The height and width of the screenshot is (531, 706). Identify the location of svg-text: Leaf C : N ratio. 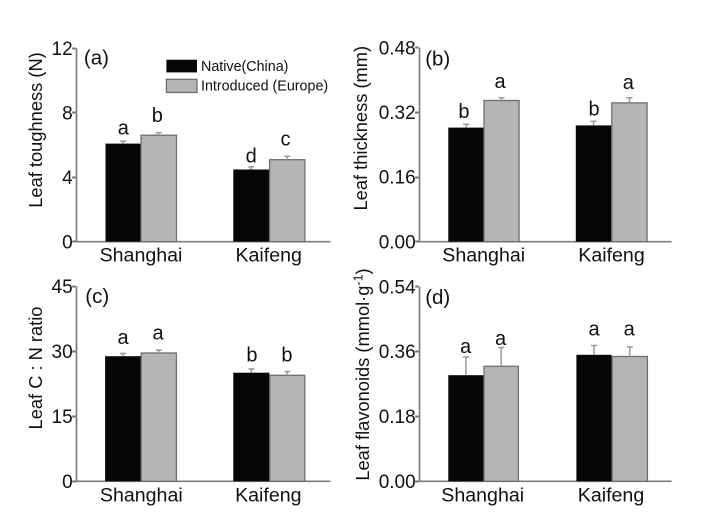
(35, 368).